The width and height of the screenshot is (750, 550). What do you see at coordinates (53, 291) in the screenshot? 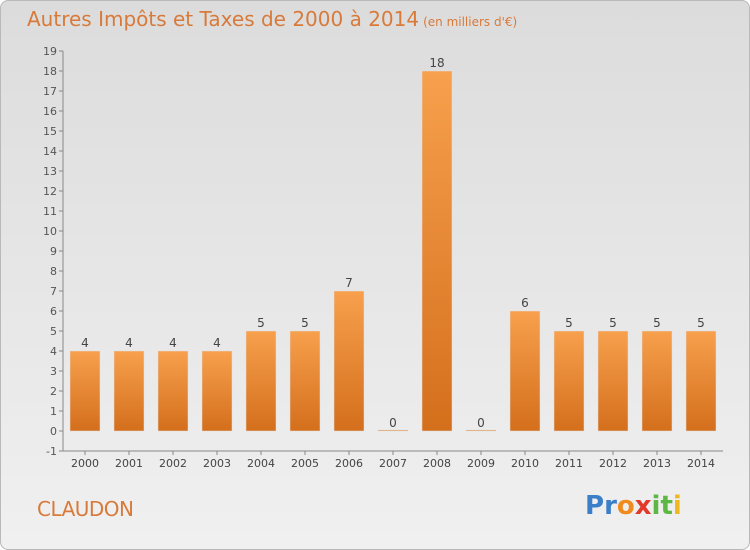
I see `y-tick-label: 7` at bounding box center [53, 291].